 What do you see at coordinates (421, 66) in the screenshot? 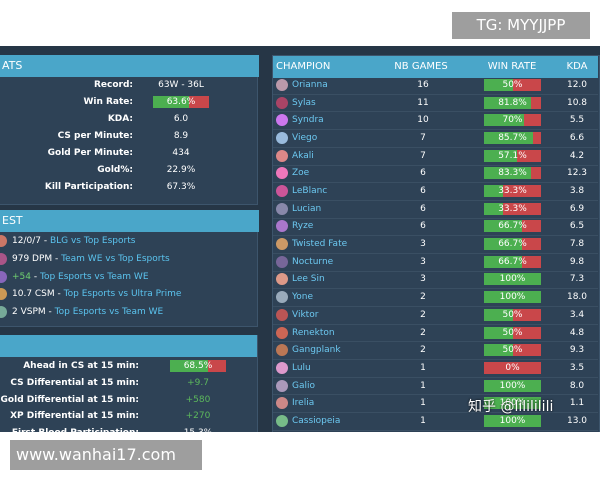
I see `column-header: NB GAMES` at bounding box center [421, 66].